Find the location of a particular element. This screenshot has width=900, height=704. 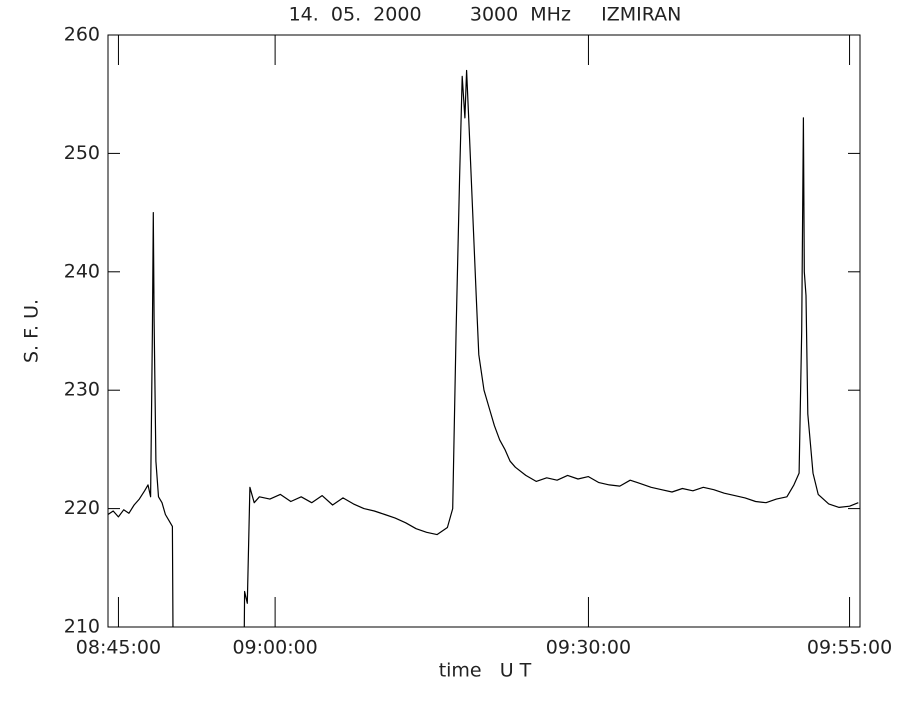

y-tick-label: 220 is located at coordinates (82, 508).